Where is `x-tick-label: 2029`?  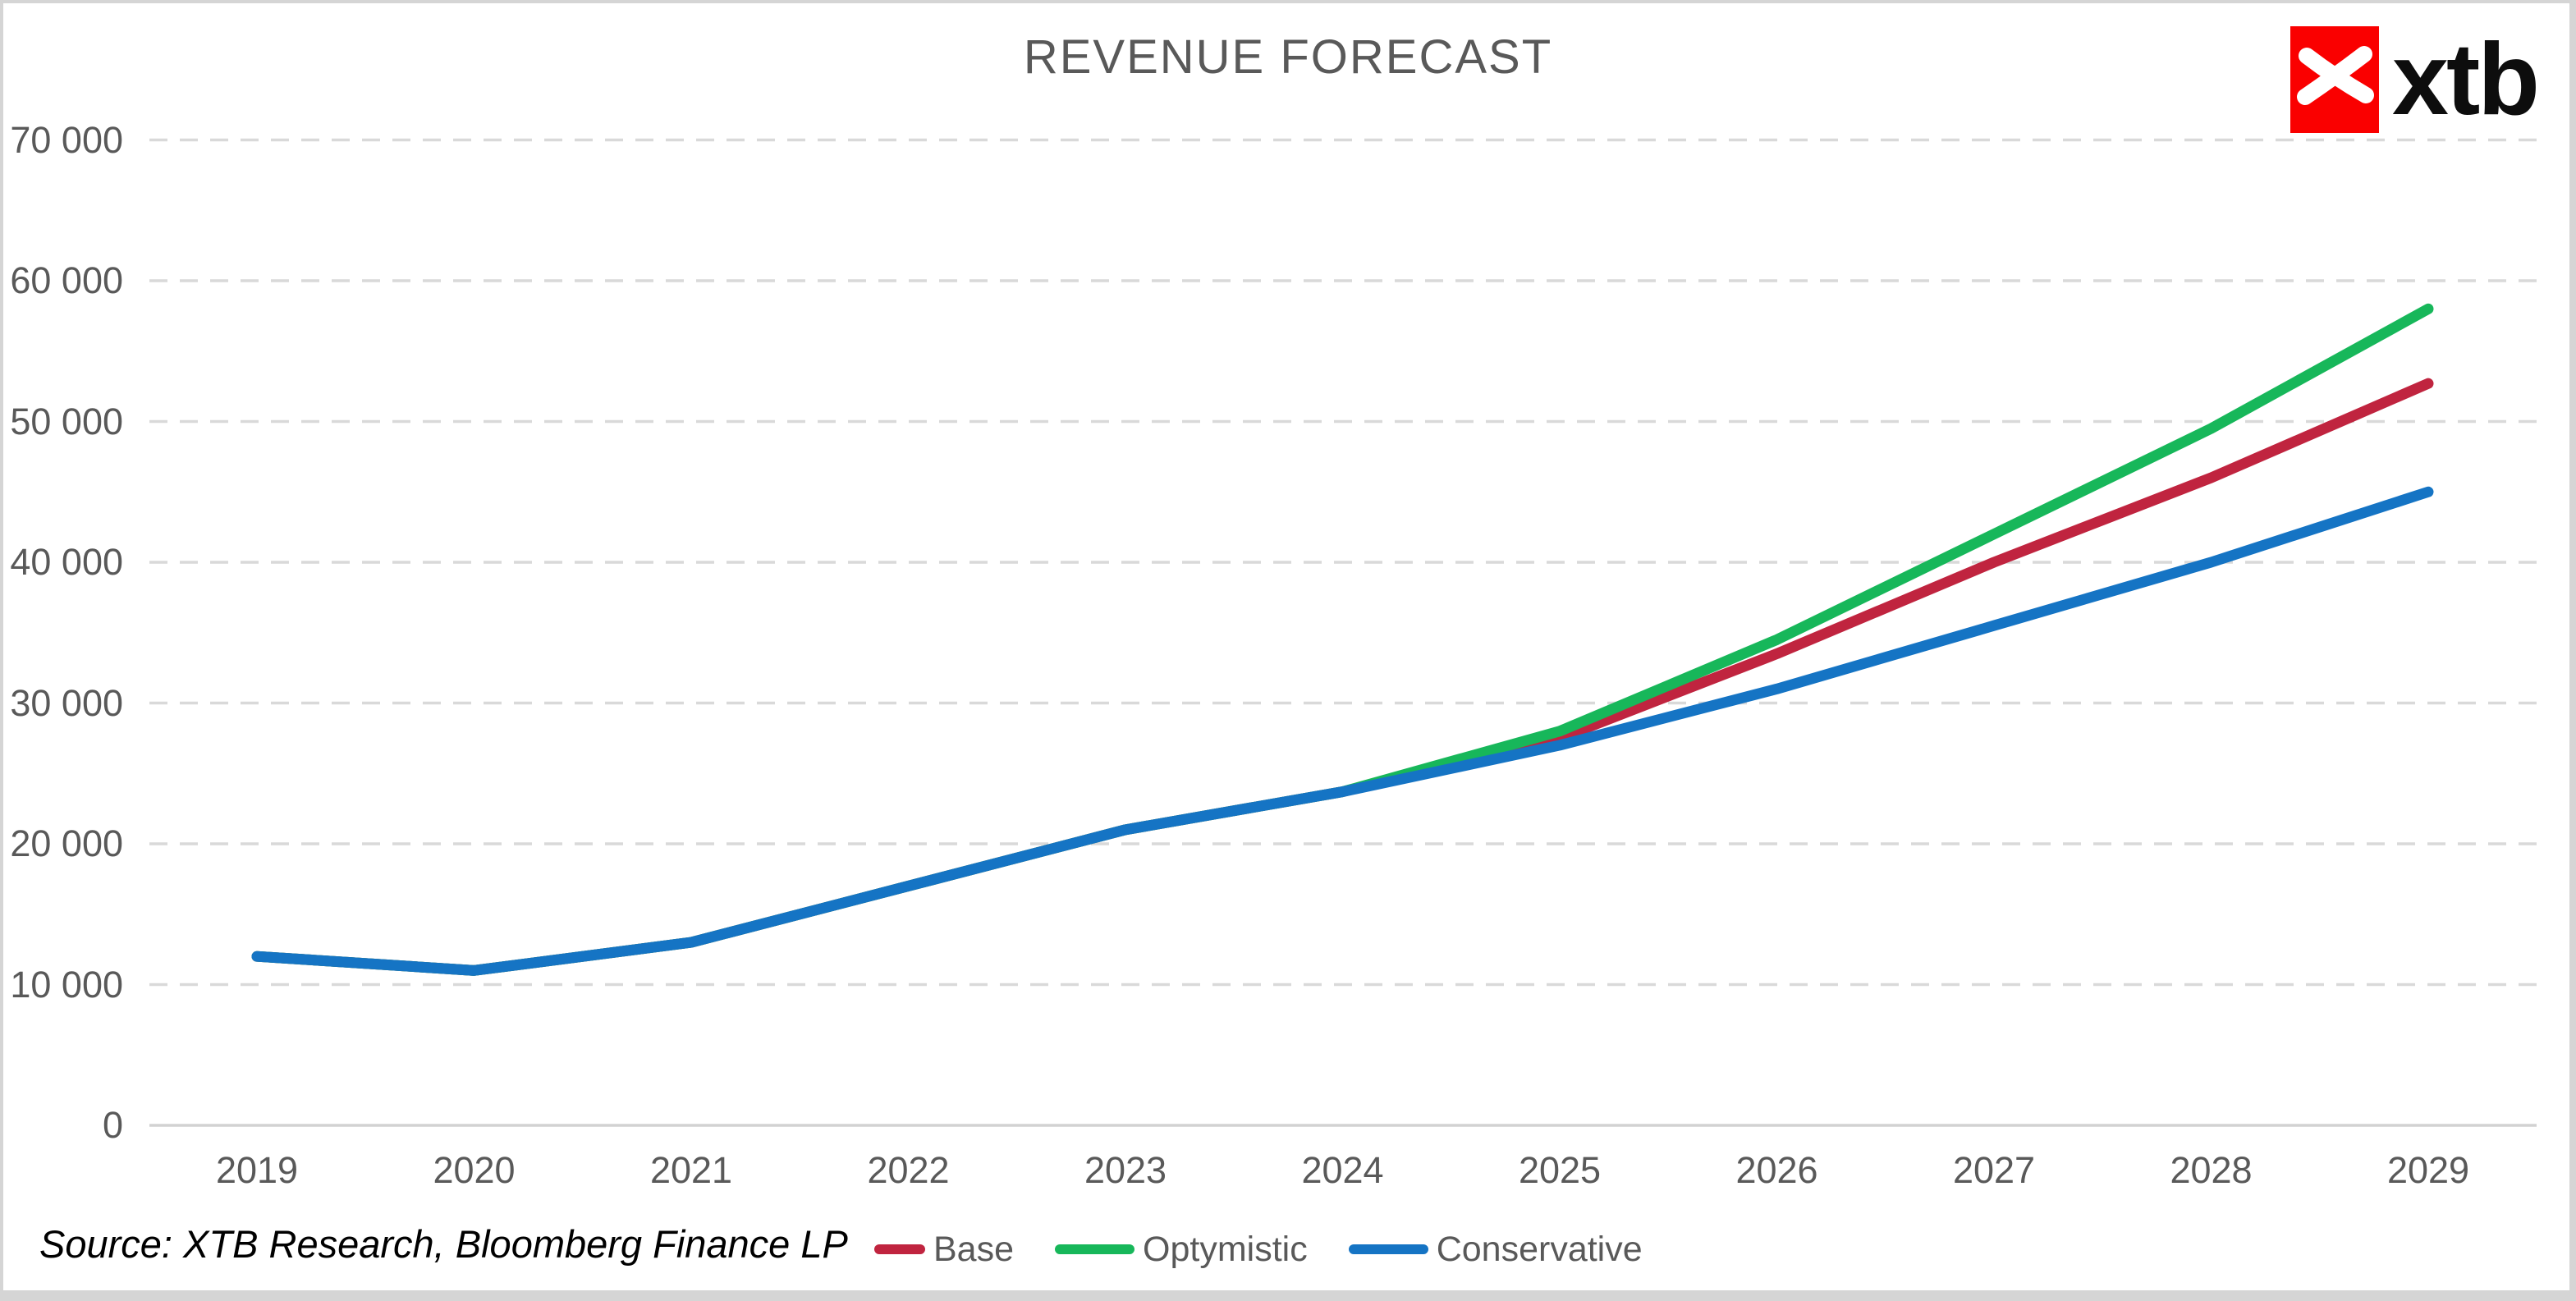 x-tick-label: 2029 is located at coordinates (2428, 1170).